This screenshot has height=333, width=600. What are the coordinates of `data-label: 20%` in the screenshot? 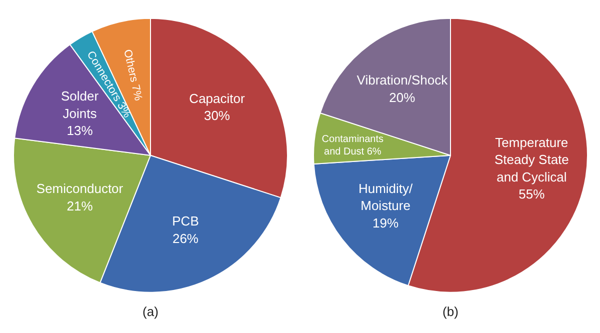 It's located at (402, 97).